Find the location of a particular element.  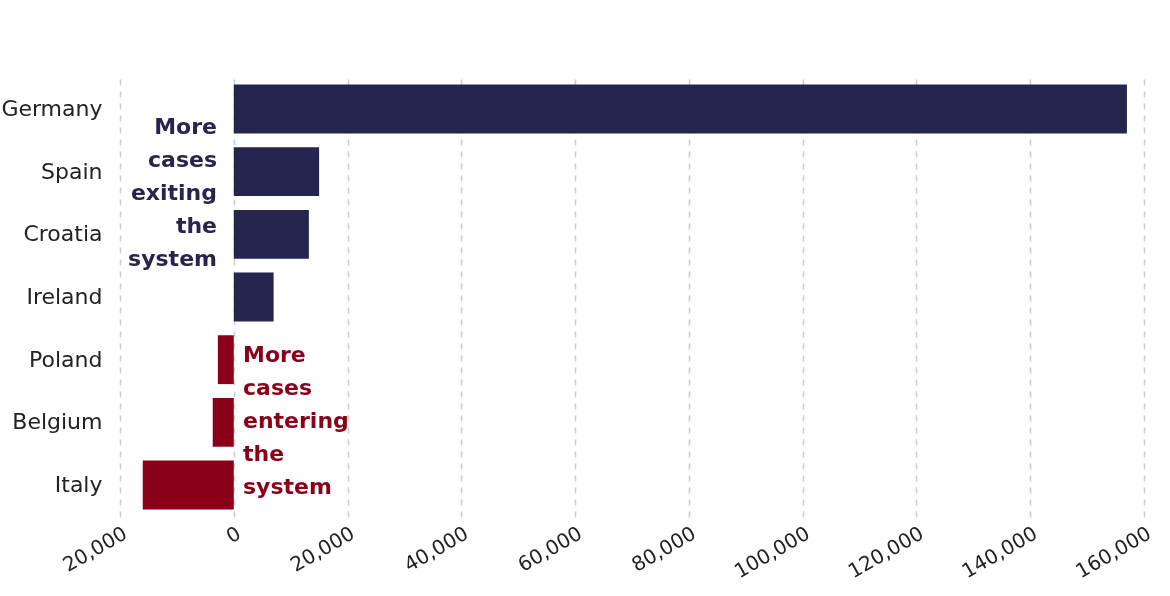

y-tick-label: Belgium is located at coordinates (57, 422).